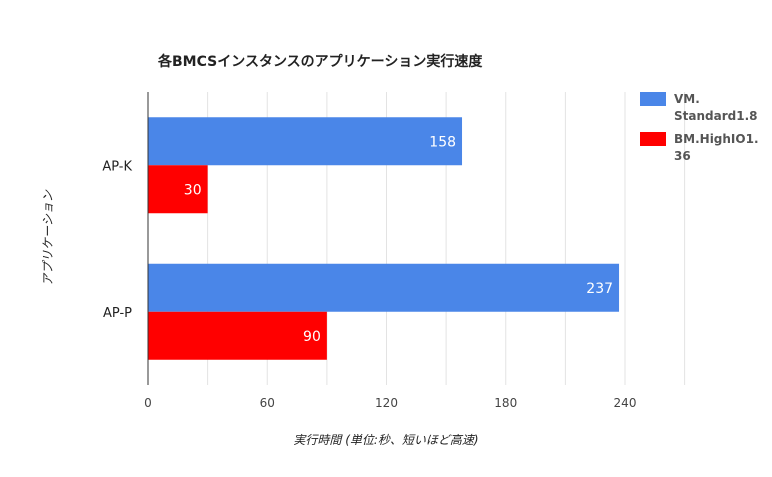 The width and height of the screenshot is (772, 477). Describe the element at coordinates (442, 142) in the screenshot. I see `bar-value-label: 158` at that location.